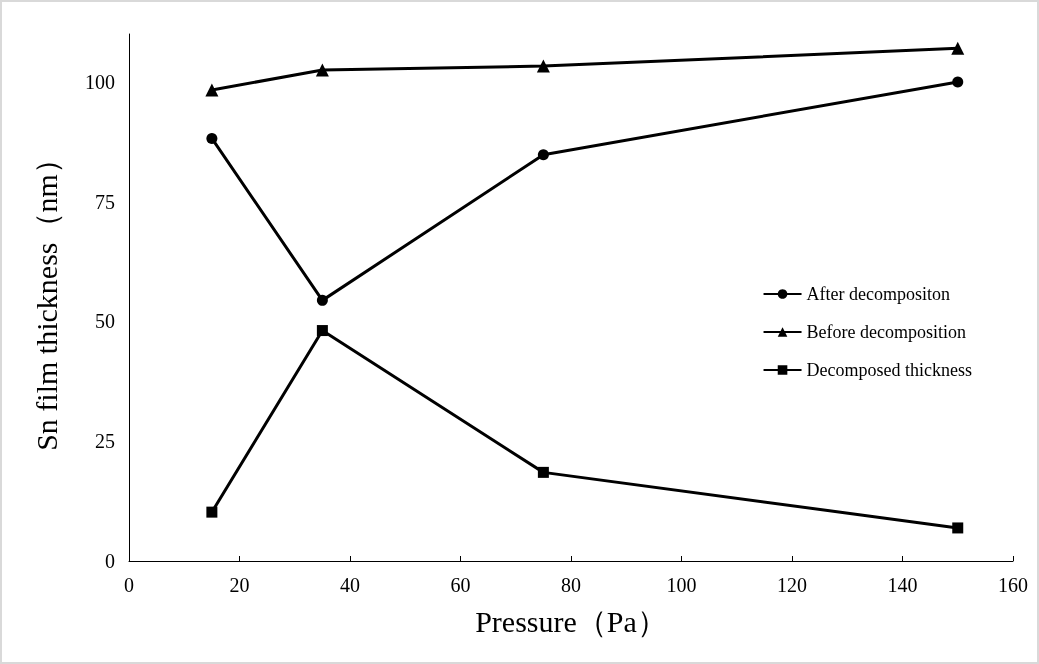 This screenshot has height=664, width=1039. What do you see at coordinates (46, 297) in the screenshot?
I see `y-axis-title: Sn film thickness（nm）` at bounding box center [46, 297].